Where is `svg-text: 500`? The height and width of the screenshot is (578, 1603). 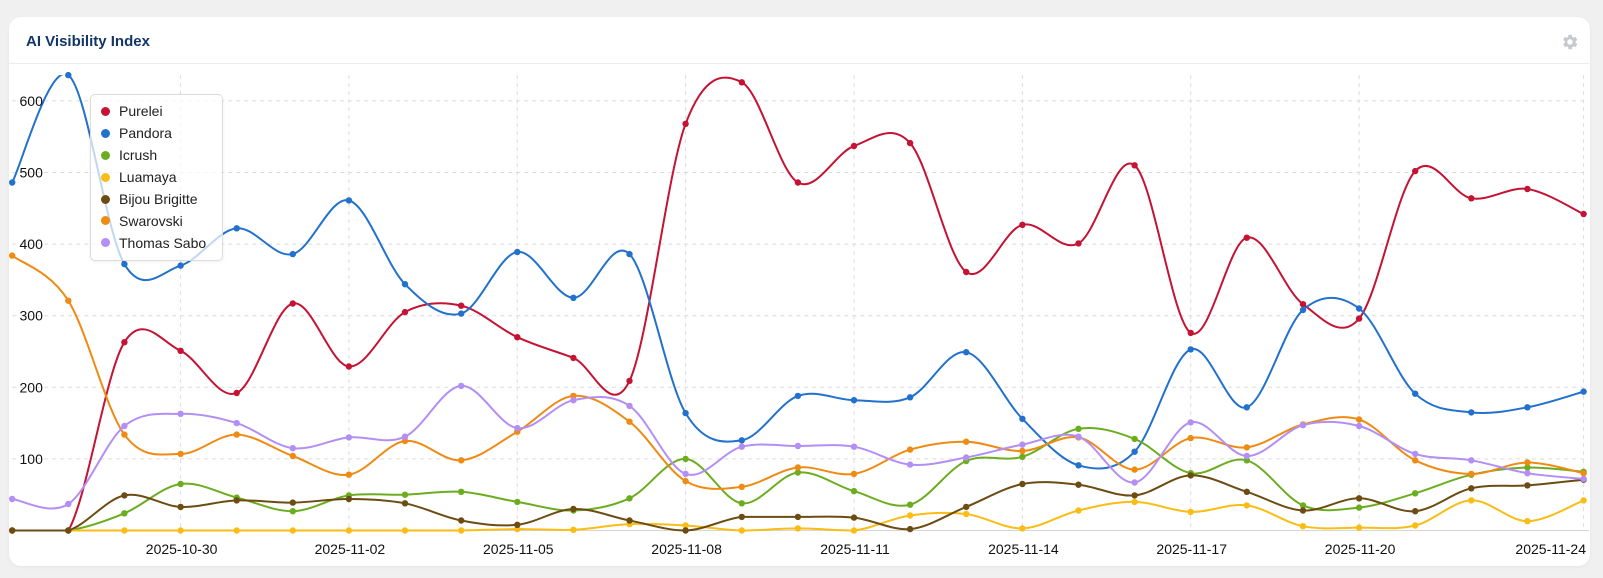 svg-text: 500 is located at coordinates (32, 173).